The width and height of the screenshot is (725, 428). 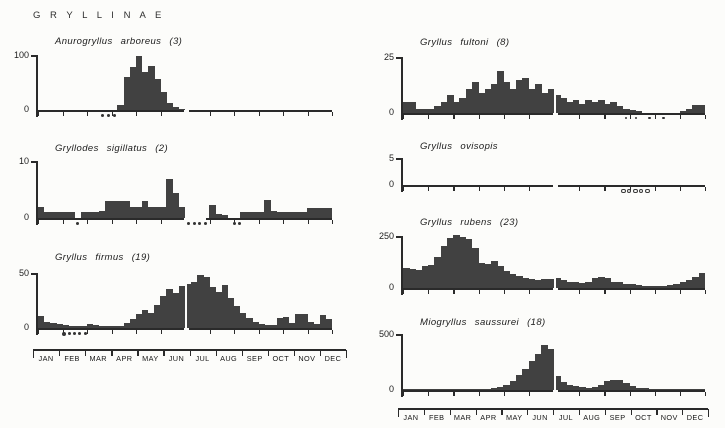 I want to click on chart-title: Anurogryllus arboreus (3), so click(x=119, y=41).